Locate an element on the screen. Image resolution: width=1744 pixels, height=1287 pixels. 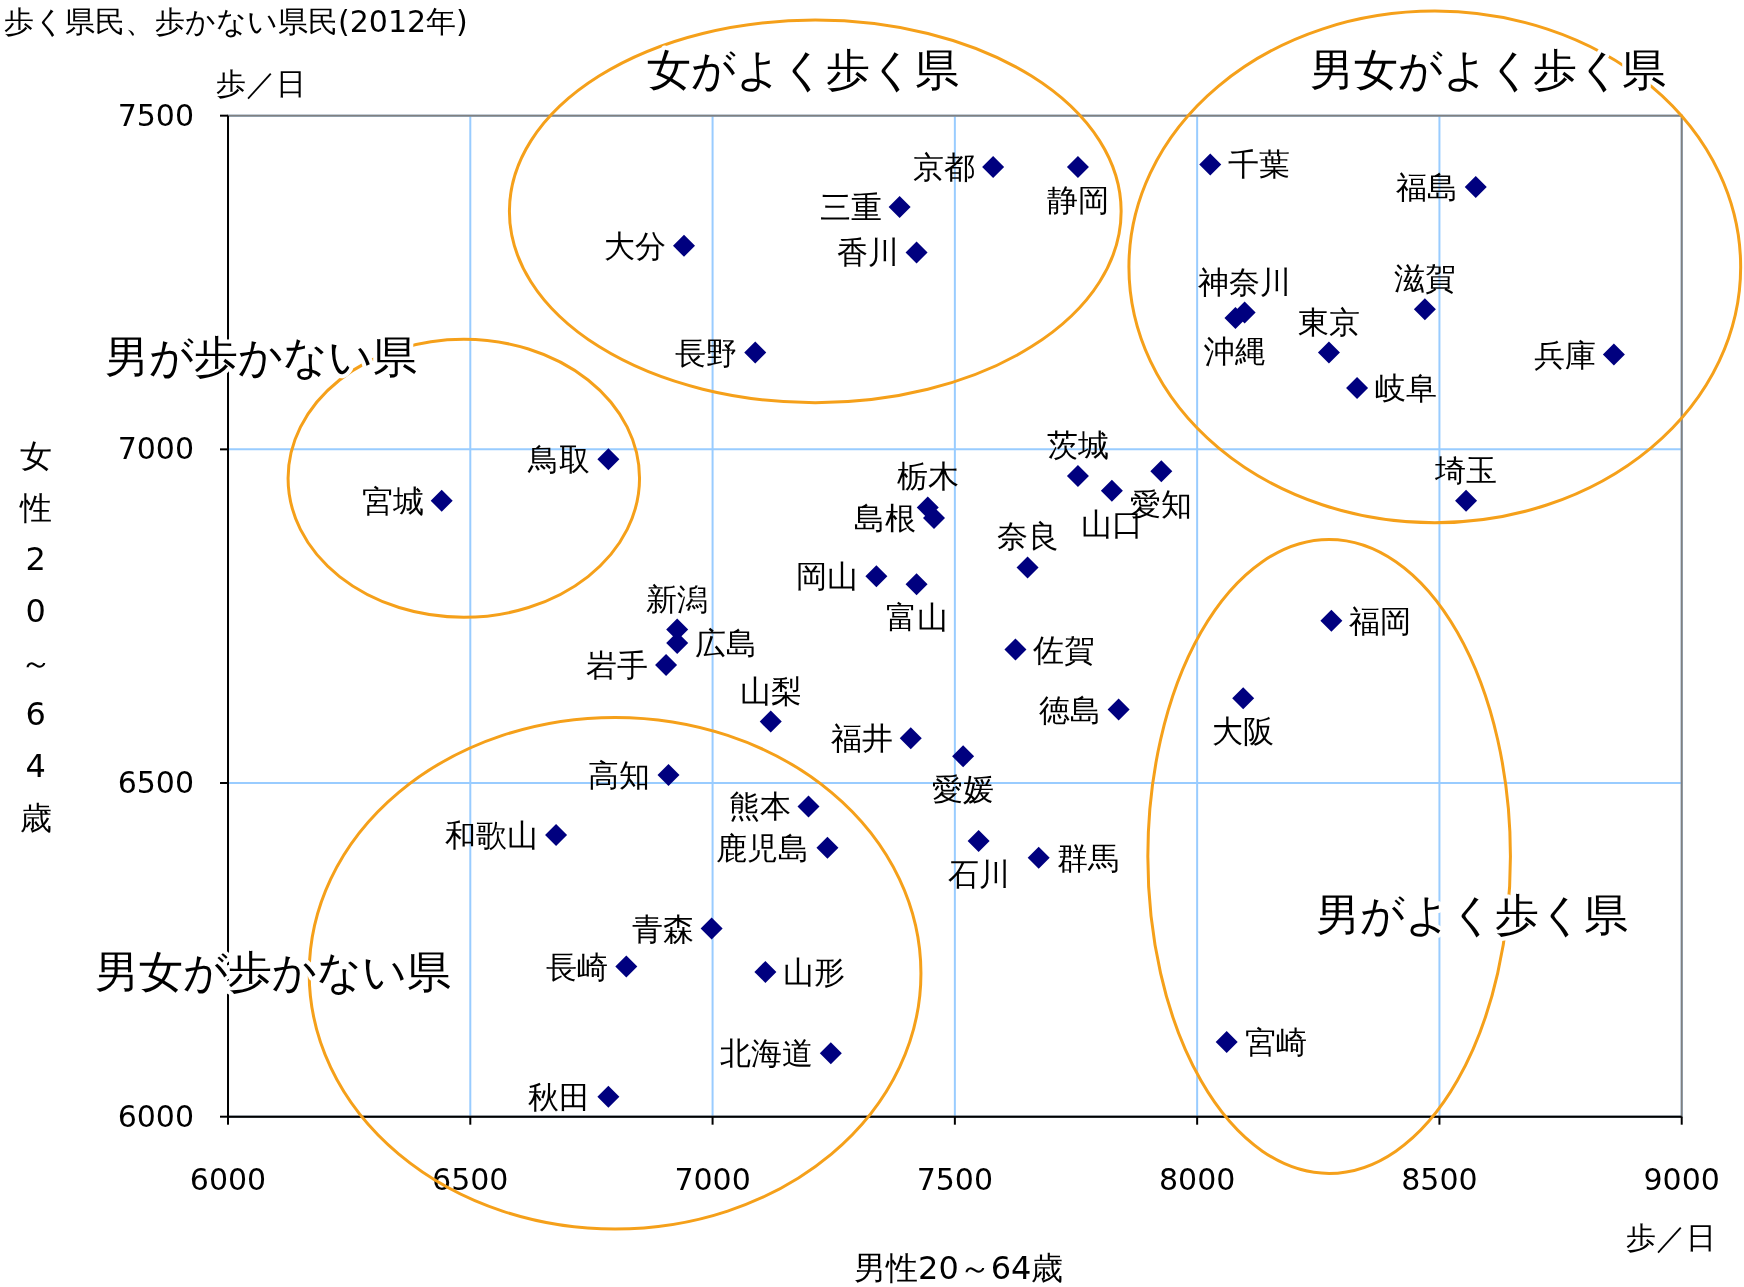
x-tick-label: 7000 is located at coordinates (712, 1180).